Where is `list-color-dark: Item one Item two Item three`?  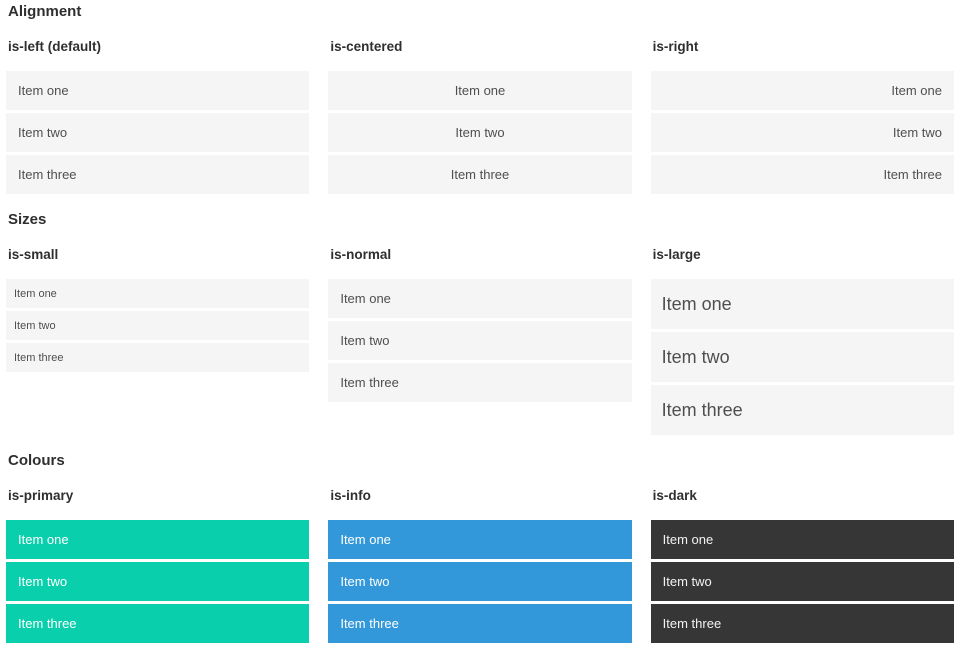 list-color-dark: Item one Item two Item three is located at coordinates (802, 581).